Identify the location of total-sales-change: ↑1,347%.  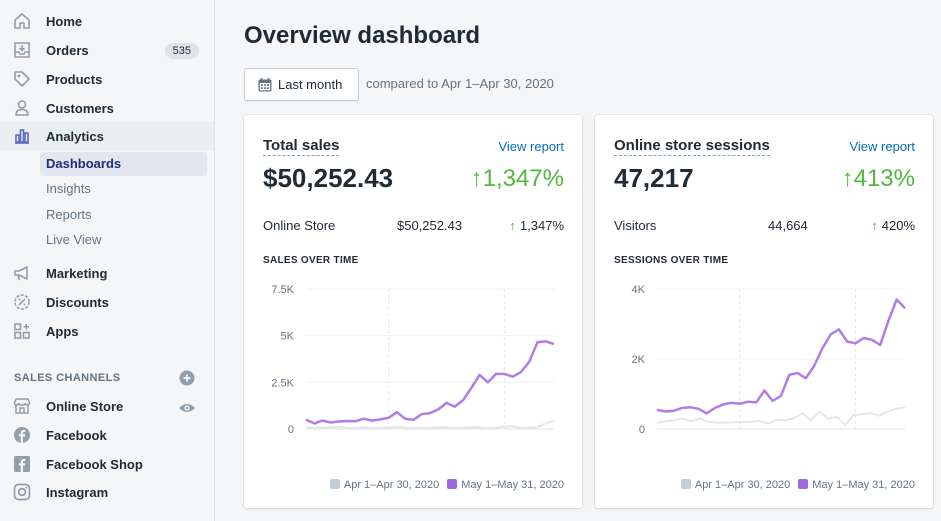
(517, 178).